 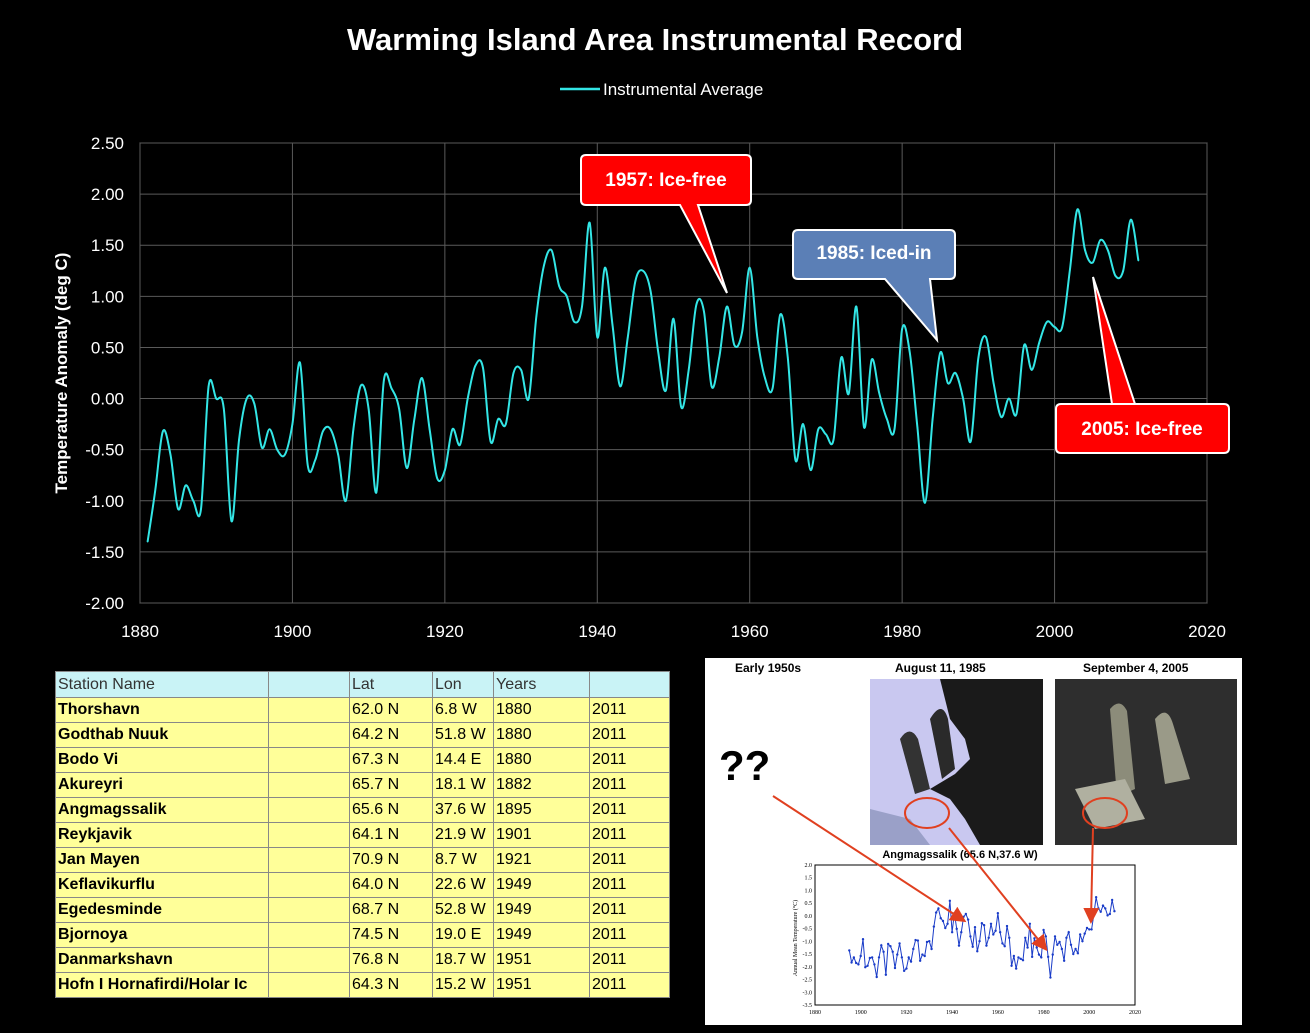 I want to click on table-cell: 1921, so click(x=541, y=860).